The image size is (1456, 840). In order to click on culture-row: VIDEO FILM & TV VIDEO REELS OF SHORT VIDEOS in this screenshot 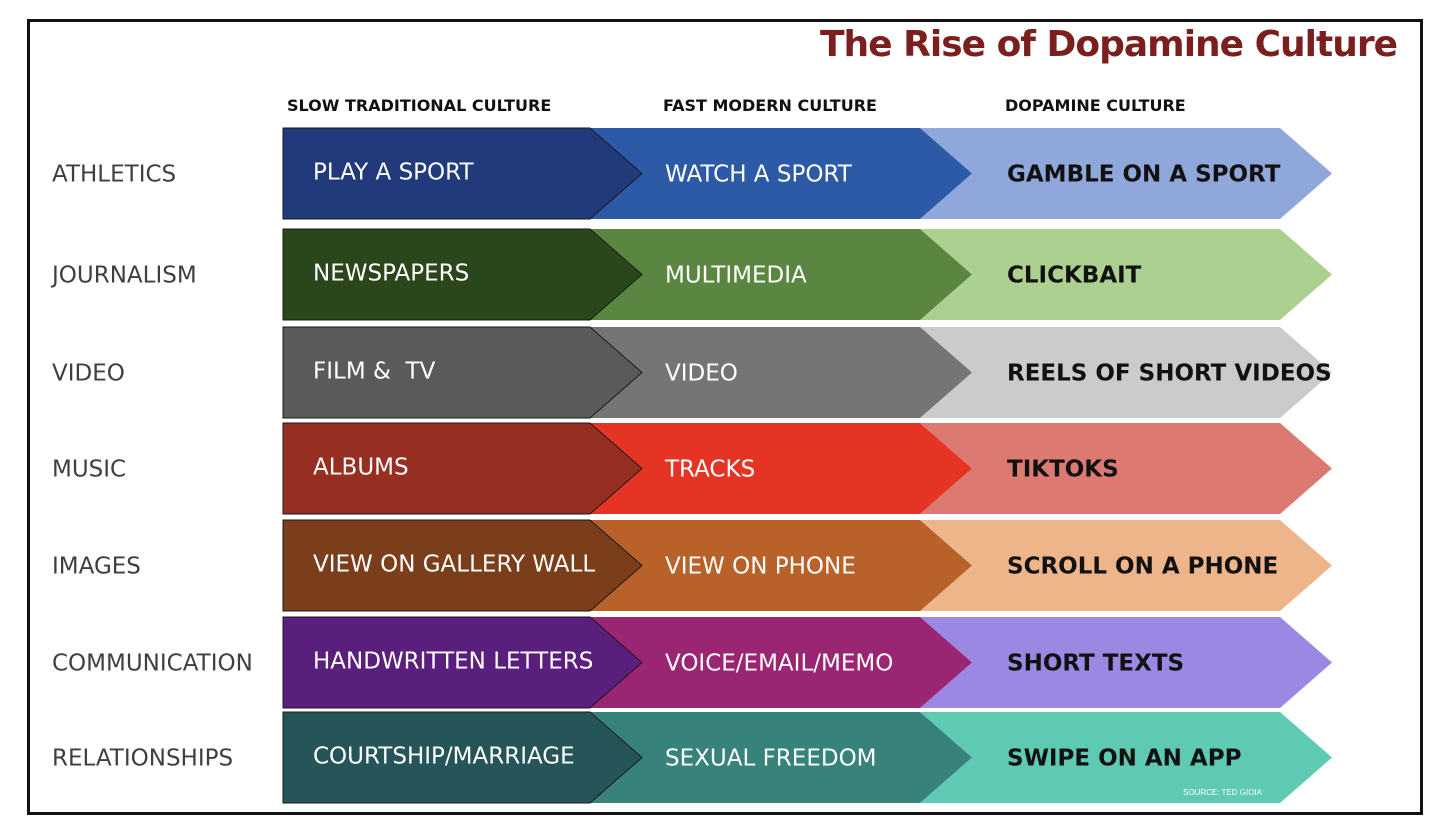, I will do `click(692, 372)`.